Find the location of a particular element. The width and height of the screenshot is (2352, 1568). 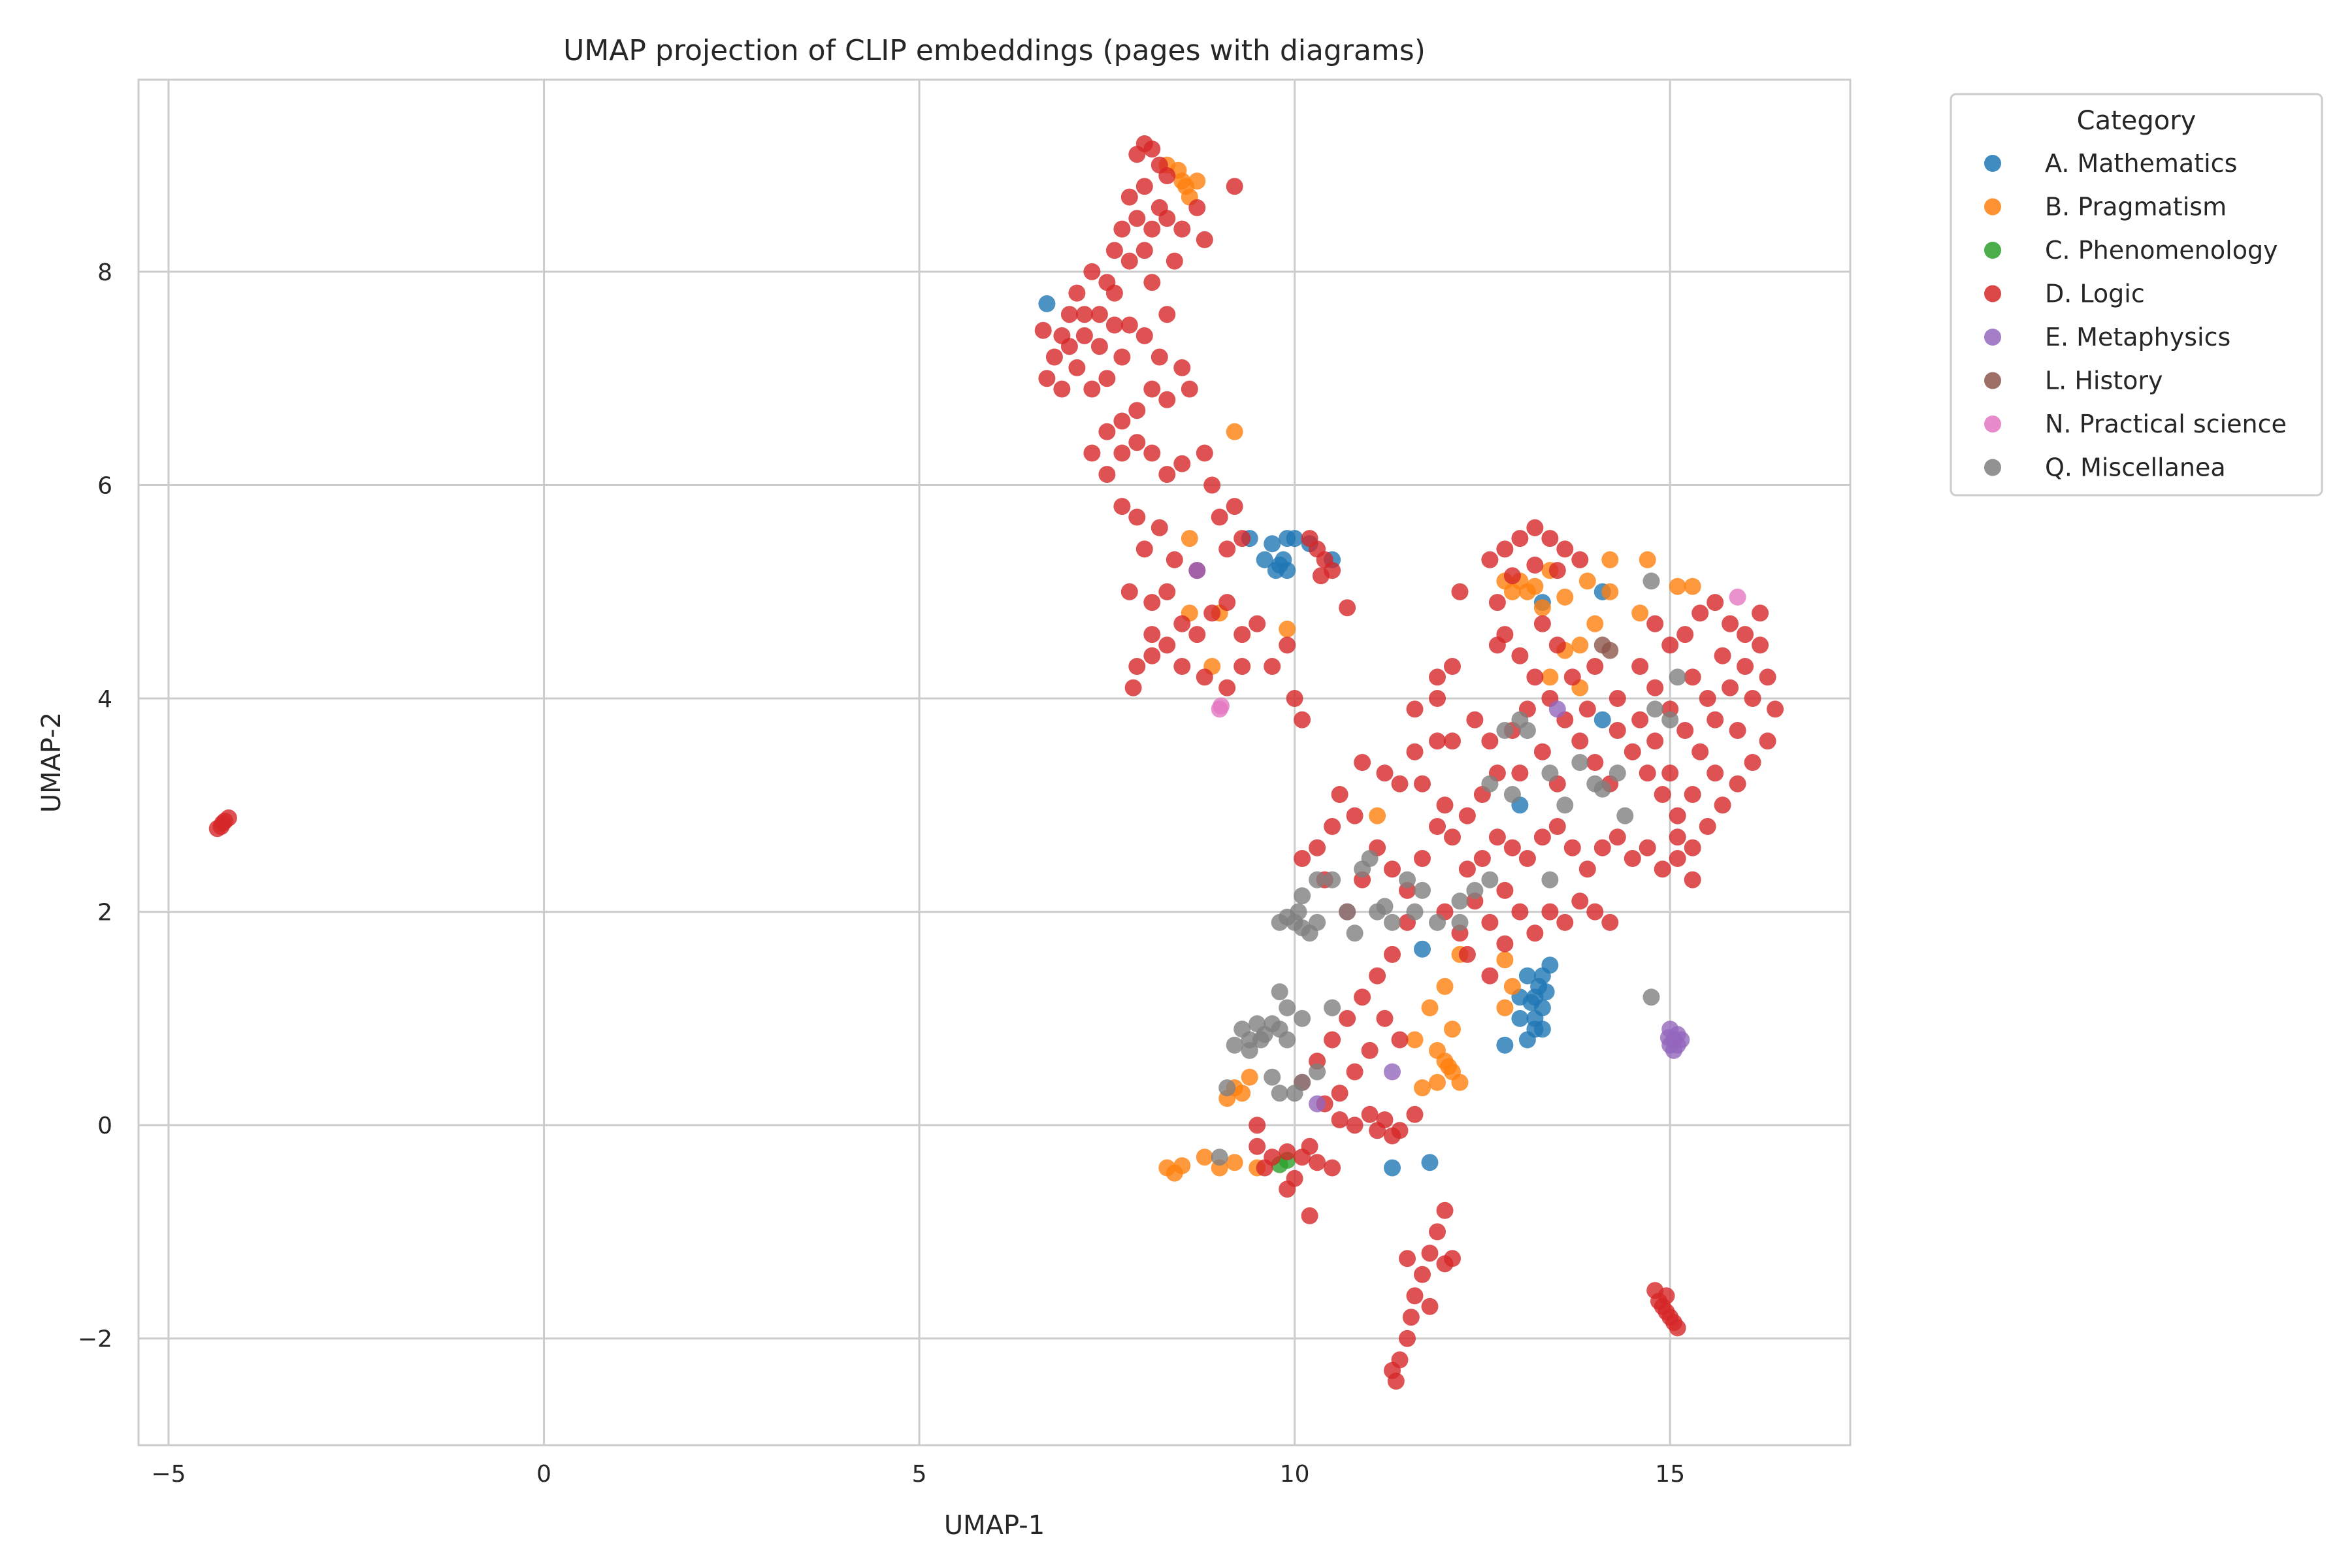

legend-label: A. Mathematics is located at coordinates (2141, 163).